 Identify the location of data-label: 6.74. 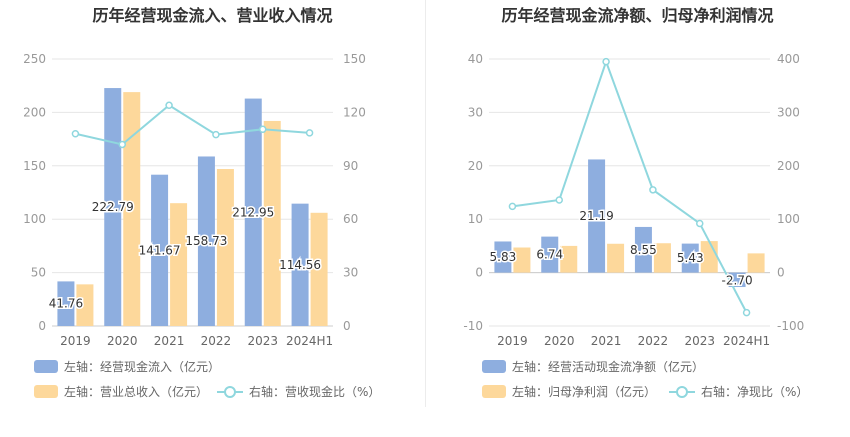
(549, 255).